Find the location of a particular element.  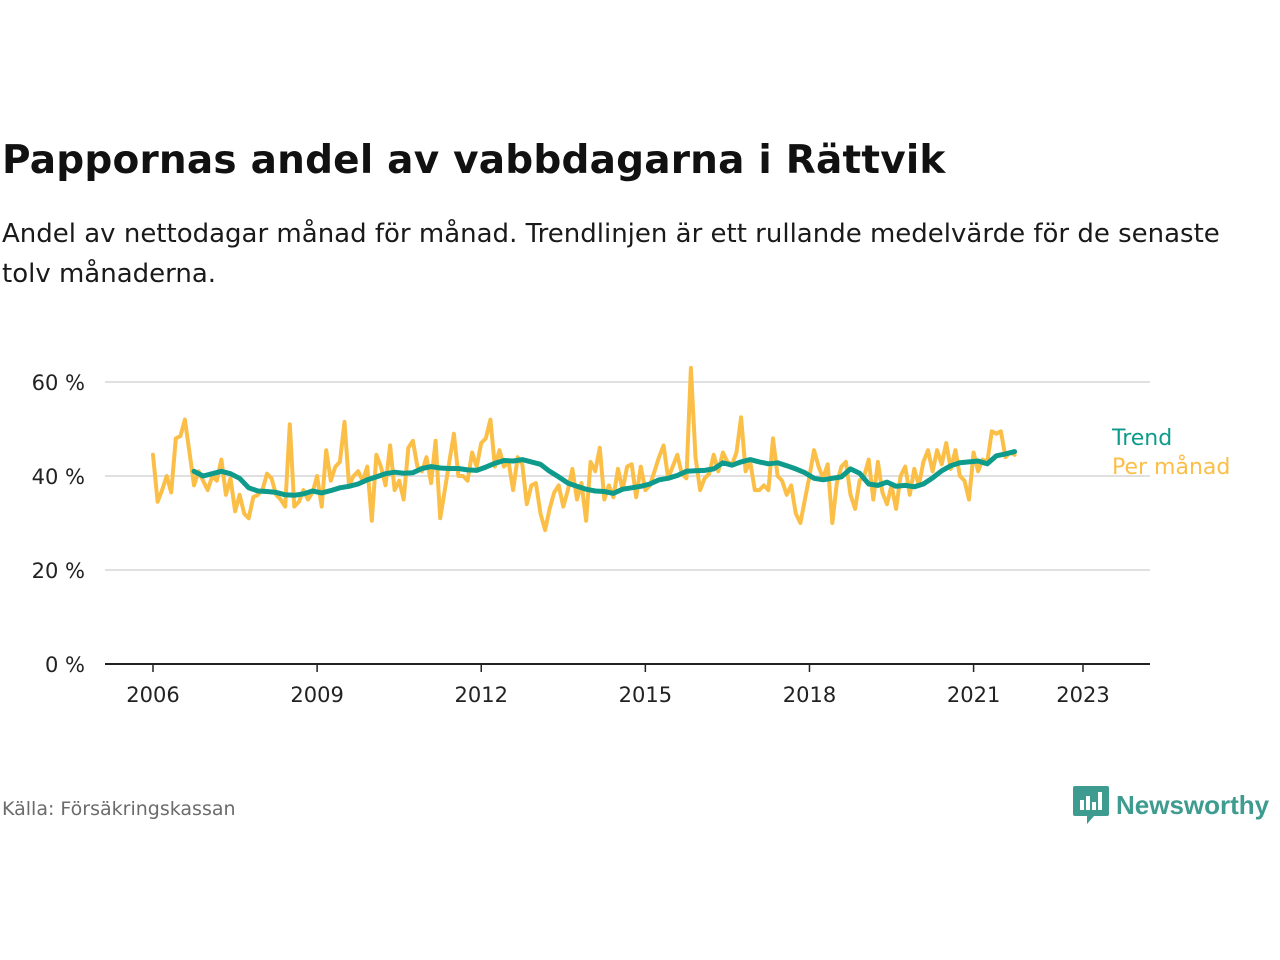

monthly-line is located at coordinates (584, 449).